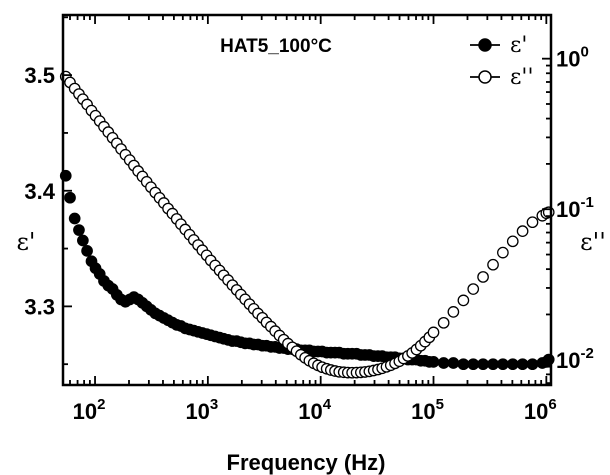 This screenshot has height=475, width=610. Describe the element at coordinates (485, 45) in the screenshot. I see `legend-filled-marker` at that location.